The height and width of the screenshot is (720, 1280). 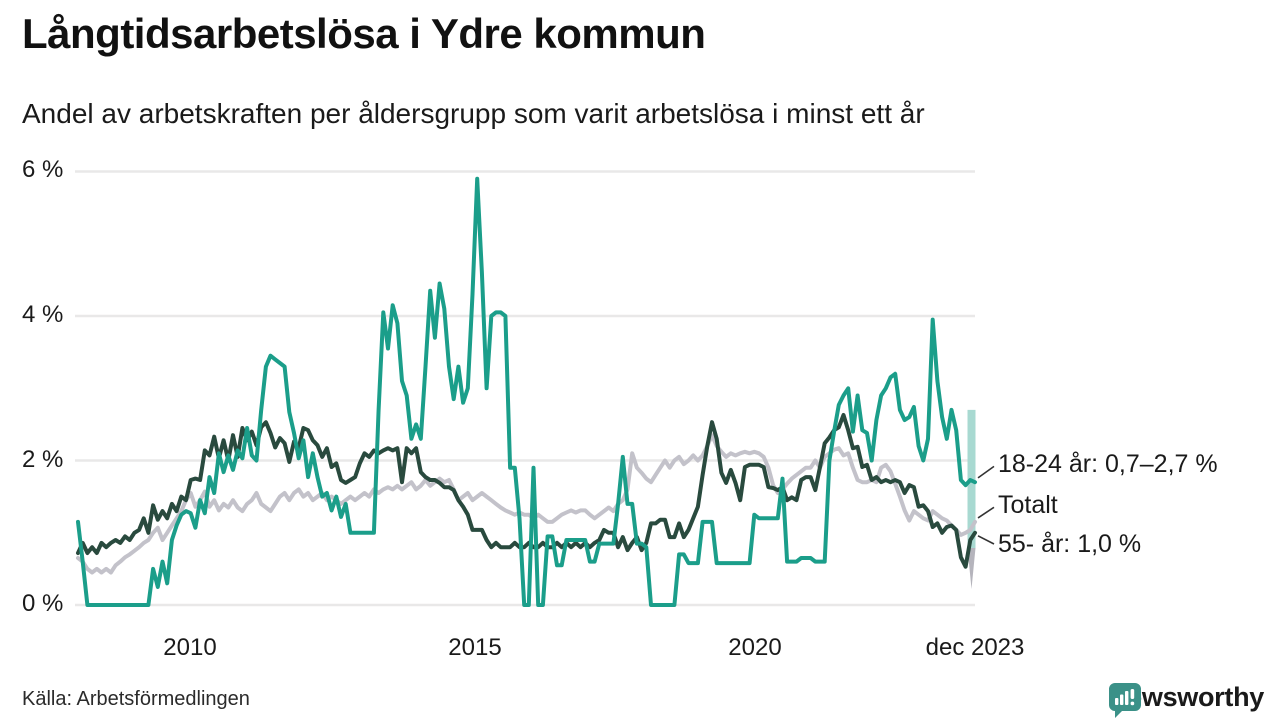 I want to click on series-line-totalt, so click(x=526, y=504).